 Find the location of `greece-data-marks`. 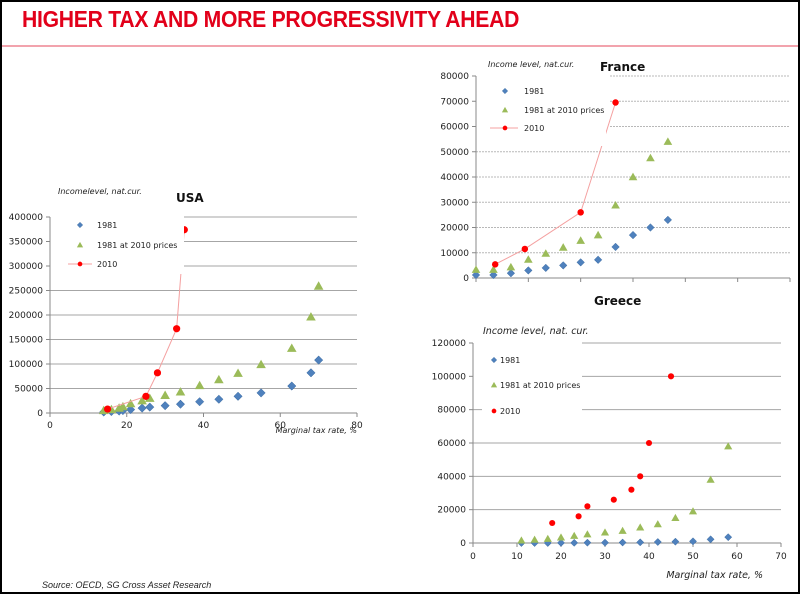

greece-data-marks is located at coordinates (625, 460).